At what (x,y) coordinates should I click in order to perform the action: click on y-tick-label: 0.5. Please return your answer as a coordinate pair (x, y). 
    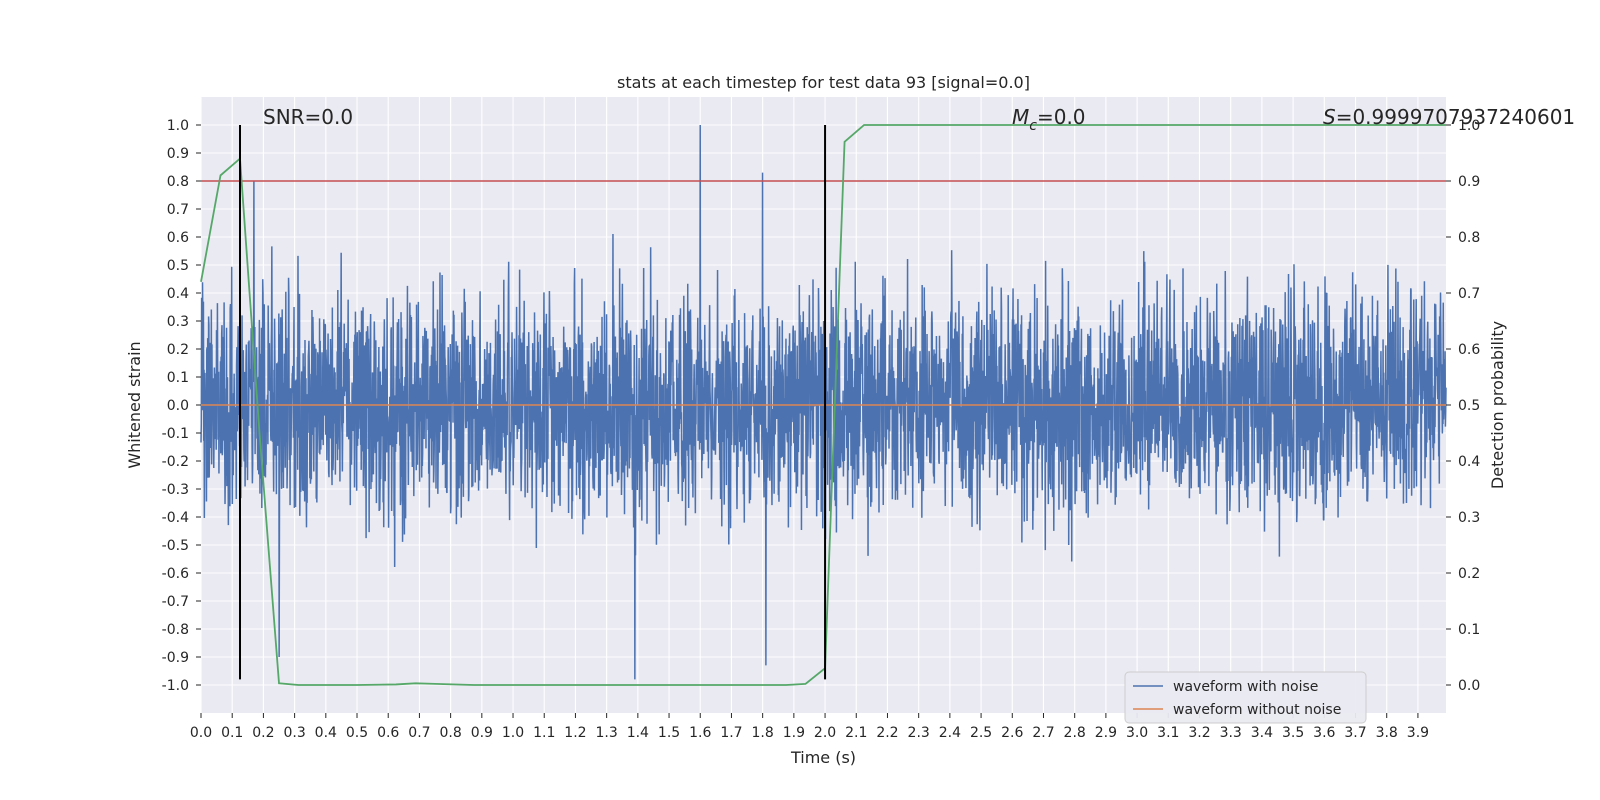
    Looking at the image, I should click on (178, 266).